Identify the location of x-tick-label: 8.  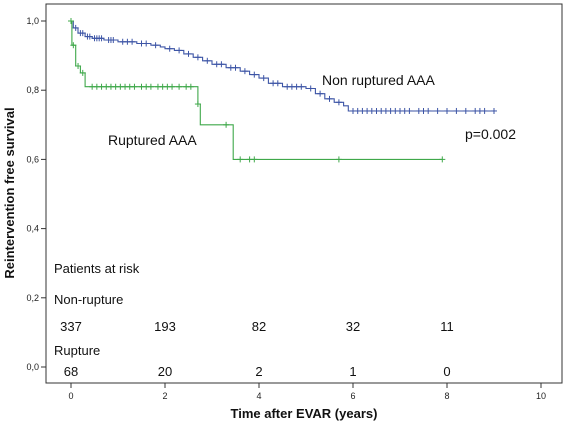
(446, 396).